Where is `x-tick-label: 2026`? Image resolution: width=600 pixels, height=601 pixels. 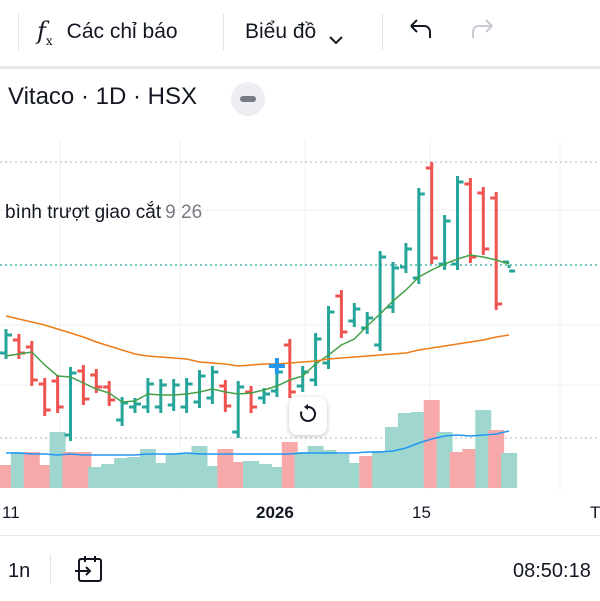 x-tick-label: 2026 is located at coordinates (275, 512).